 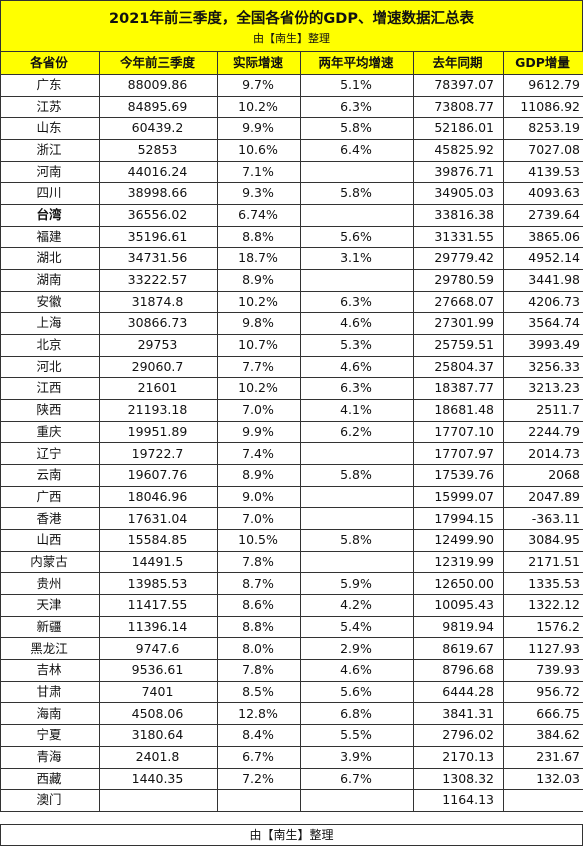 What do you see at coordinates (543, 714) in the screenshot?
I see `gdp-increase-cell: 666.75` at bounding box center [543, 714].